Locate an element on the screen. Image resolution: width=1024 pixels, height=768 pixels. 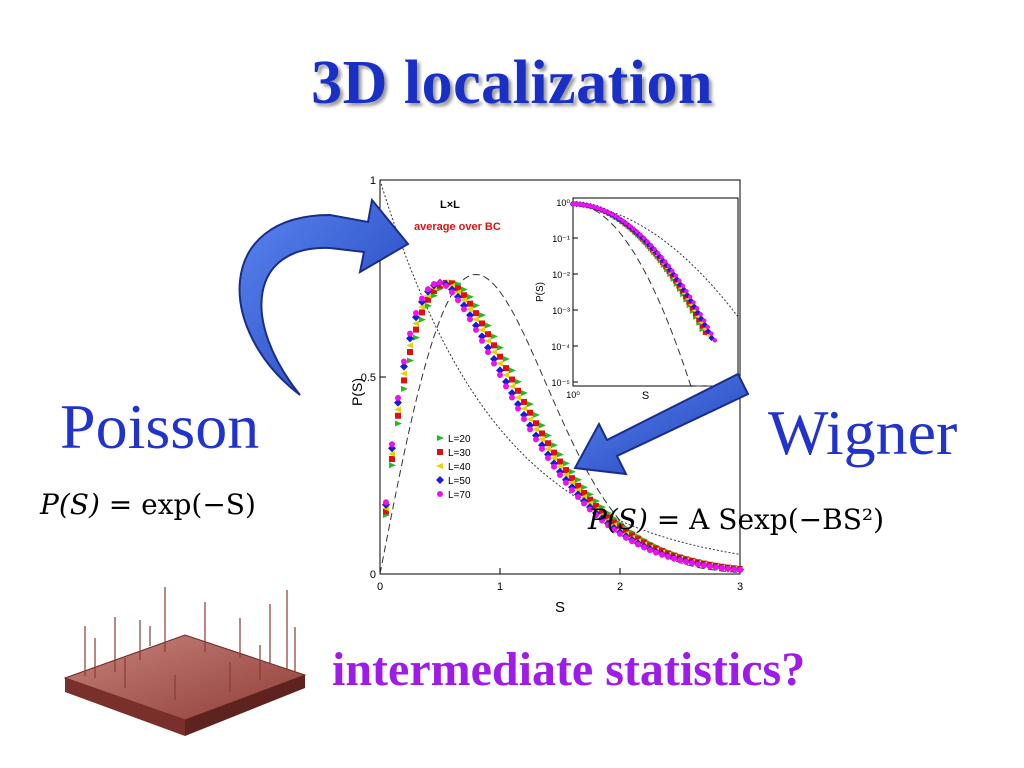
legend-label: L=70 is located at coordinates (459, 495).